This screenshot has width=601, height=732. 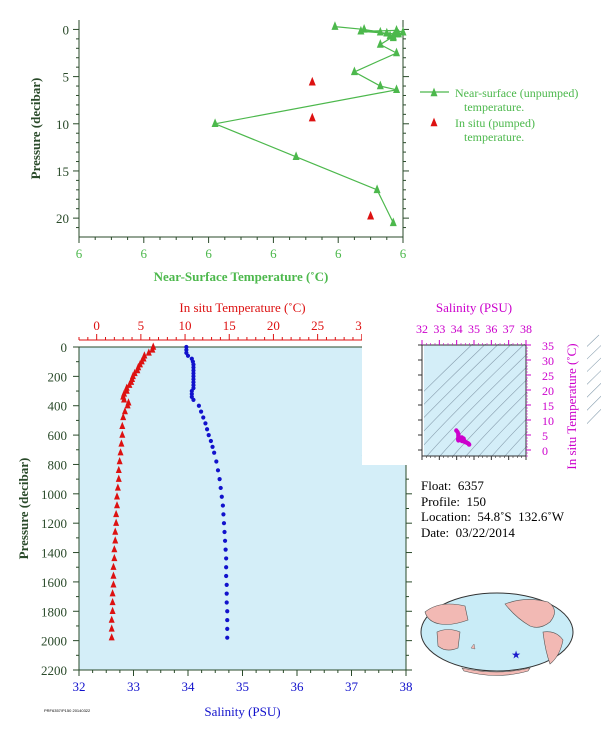 What do you see at coordinates (434, 122) in the screenshot?
I see `legend-in-situ-marker` at bounding box center [434, 122].